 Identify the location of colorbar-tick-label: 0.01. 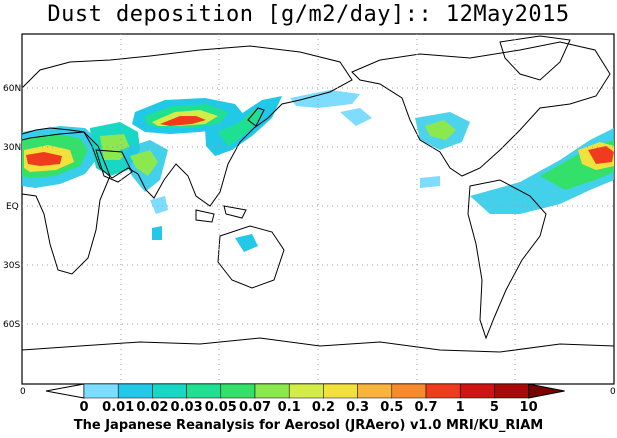
(118, 407).